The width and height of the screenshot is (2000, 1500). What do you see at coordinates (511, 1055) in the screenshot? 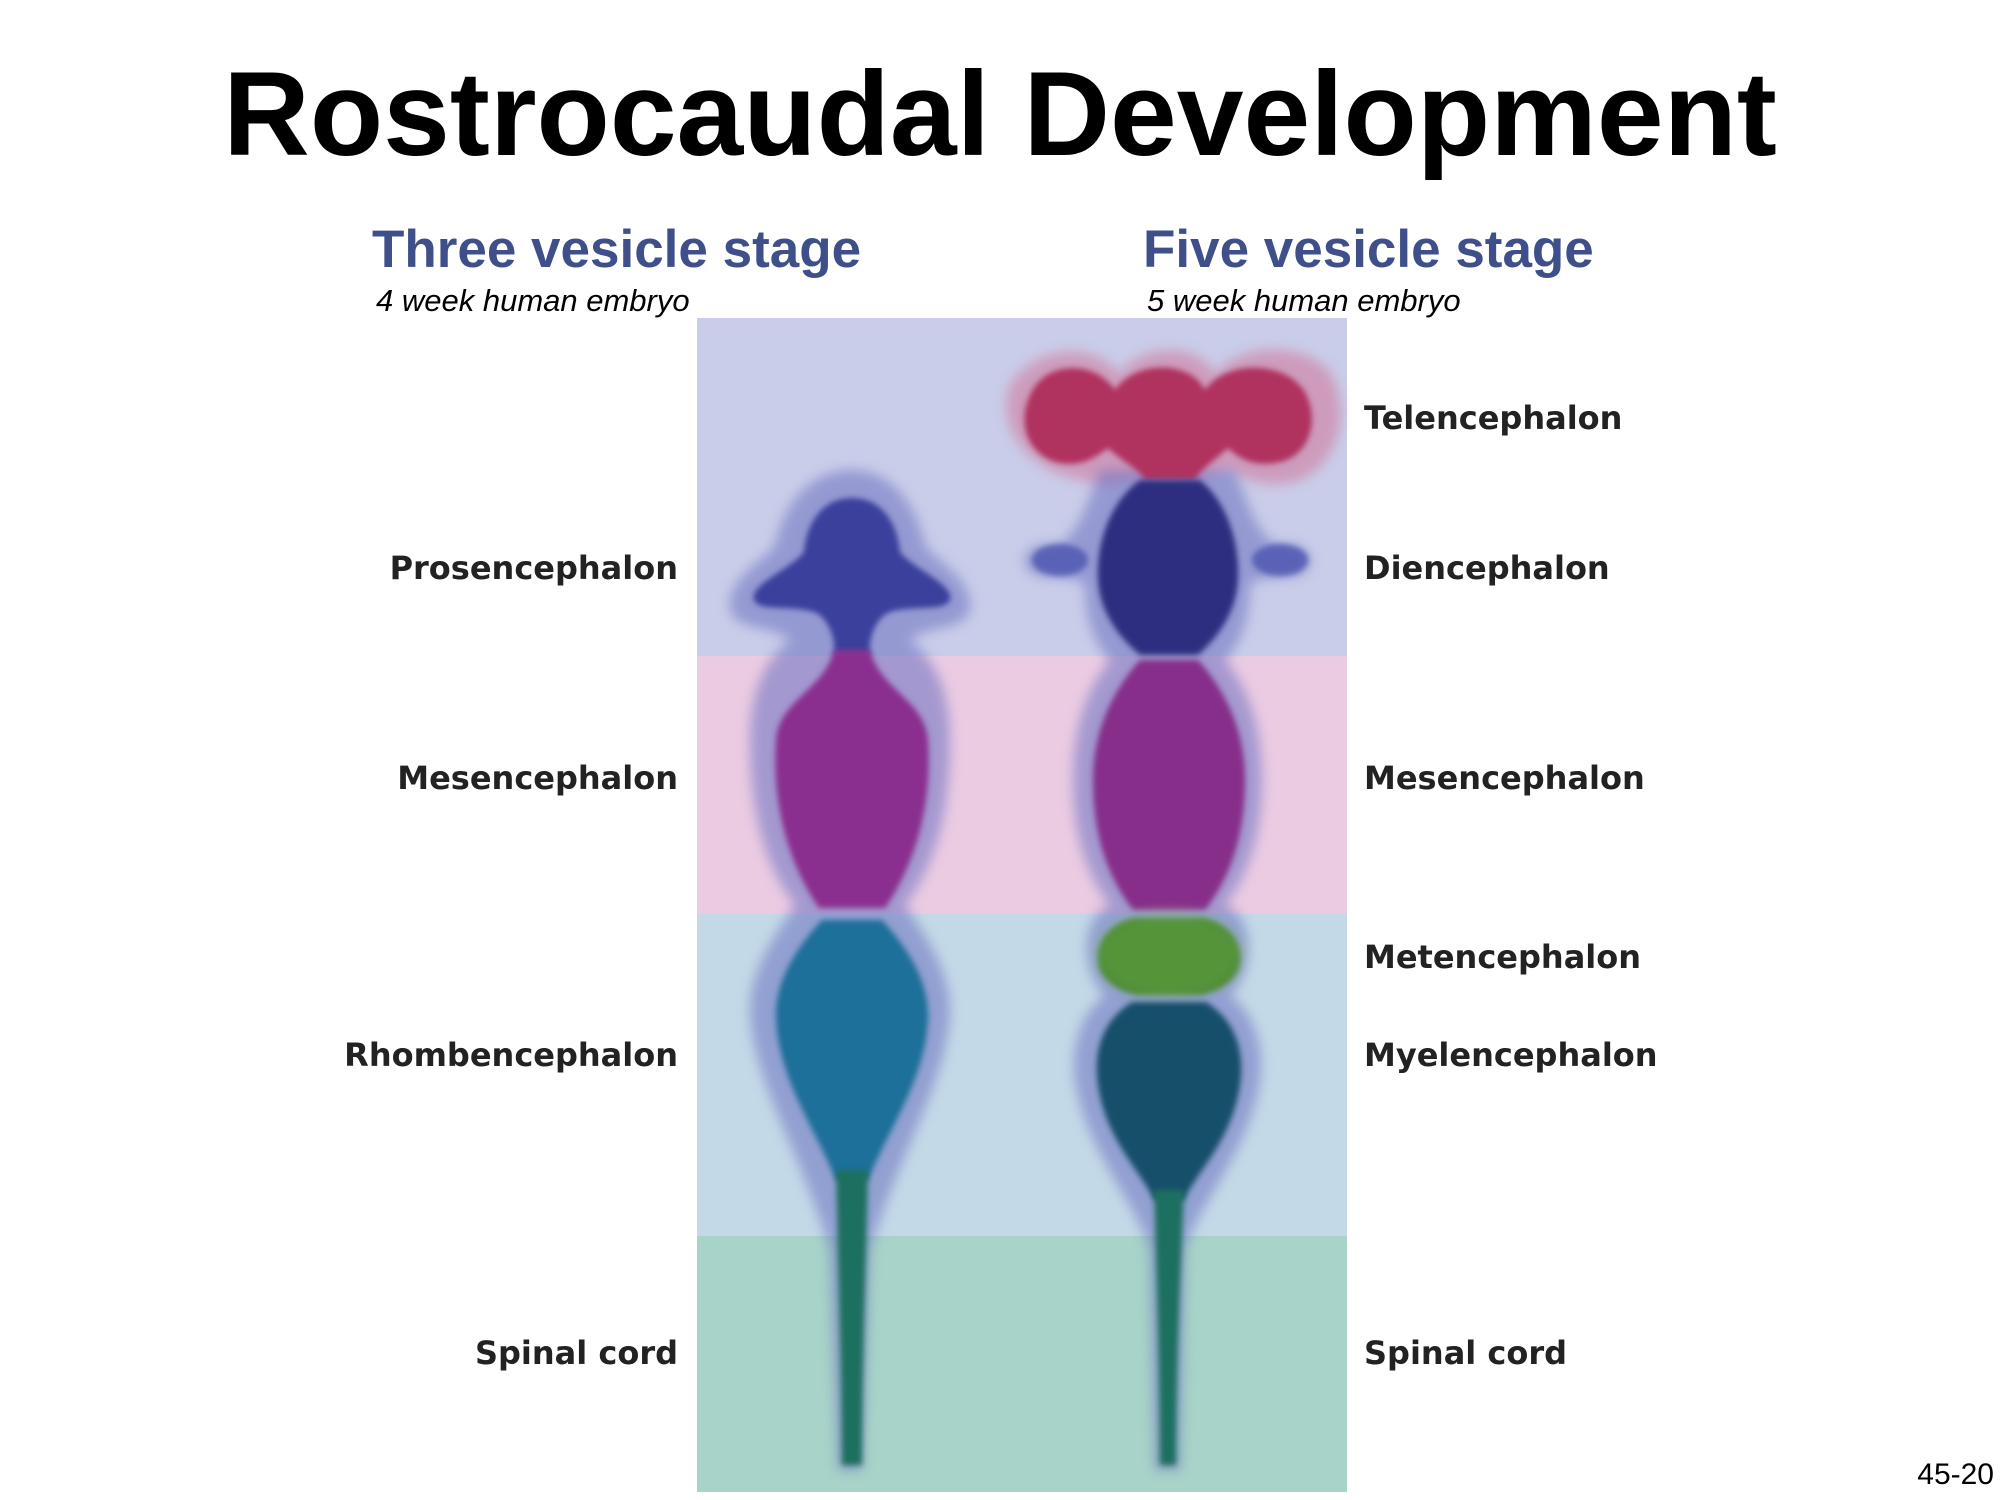
I see `label-rhombencephalon: Rhombencephalon` at bounding box center [511, 1055].